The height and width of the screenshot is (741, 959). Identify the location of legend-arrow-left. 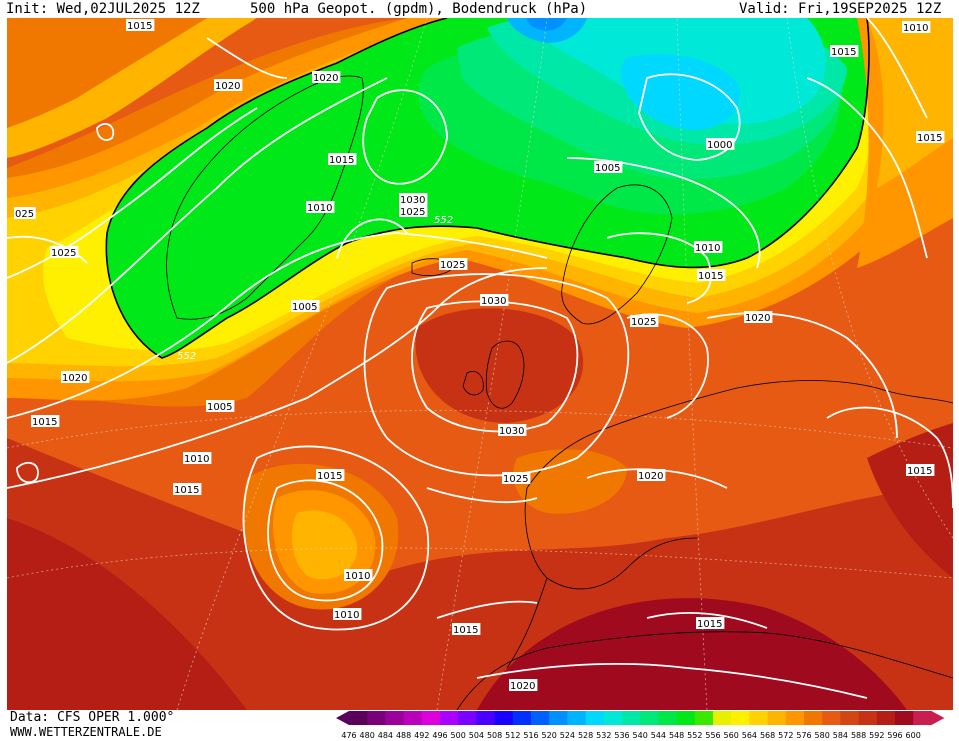
(342, 718).